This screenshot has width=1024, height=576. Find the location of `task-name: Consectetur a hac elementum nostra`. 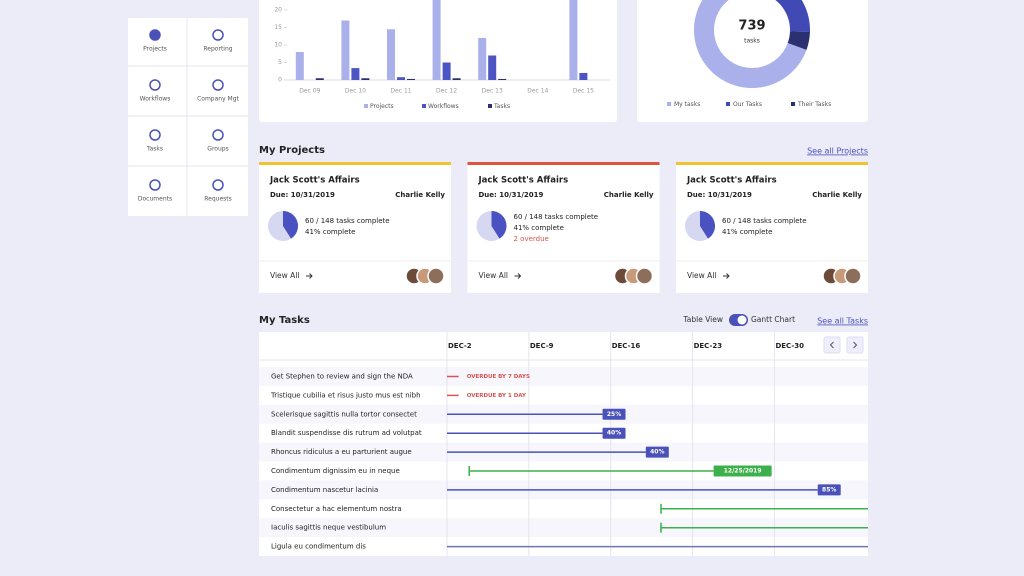

task-name: Consectetur a hac elementum nostra is located at coordinates (336, 509).